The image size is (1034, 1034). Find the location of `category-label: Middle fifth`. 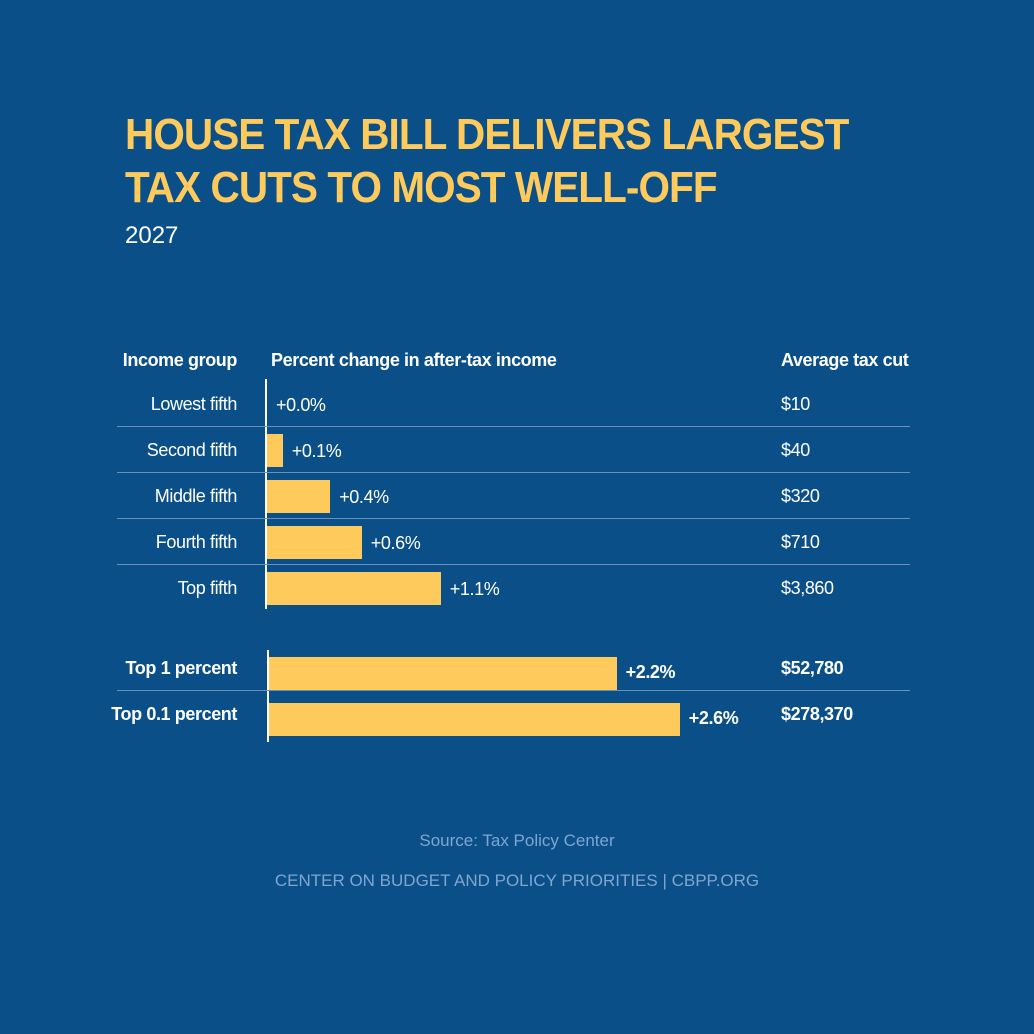

category-label: Middle fifth is located at coordinates (196, 496).